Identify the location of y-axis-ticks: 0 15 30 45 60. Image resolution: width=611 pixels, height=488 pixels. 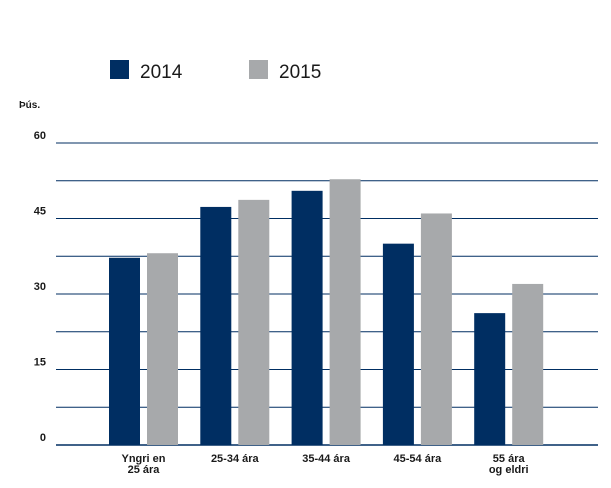
(40, 287).